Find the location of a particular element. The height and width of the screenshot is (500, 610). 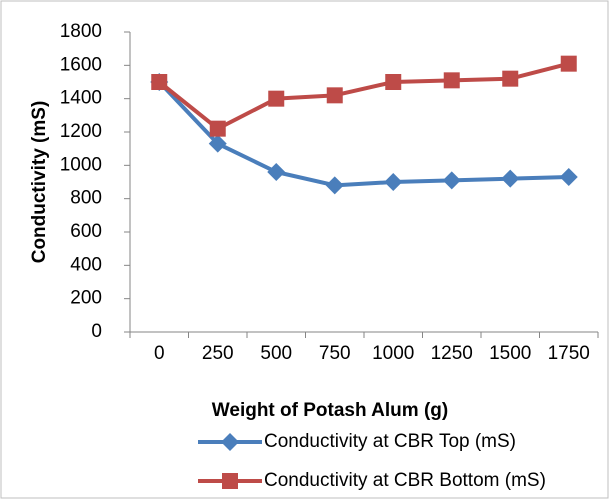

y-tick-label: 1400 is located at coordinates (81, 98).